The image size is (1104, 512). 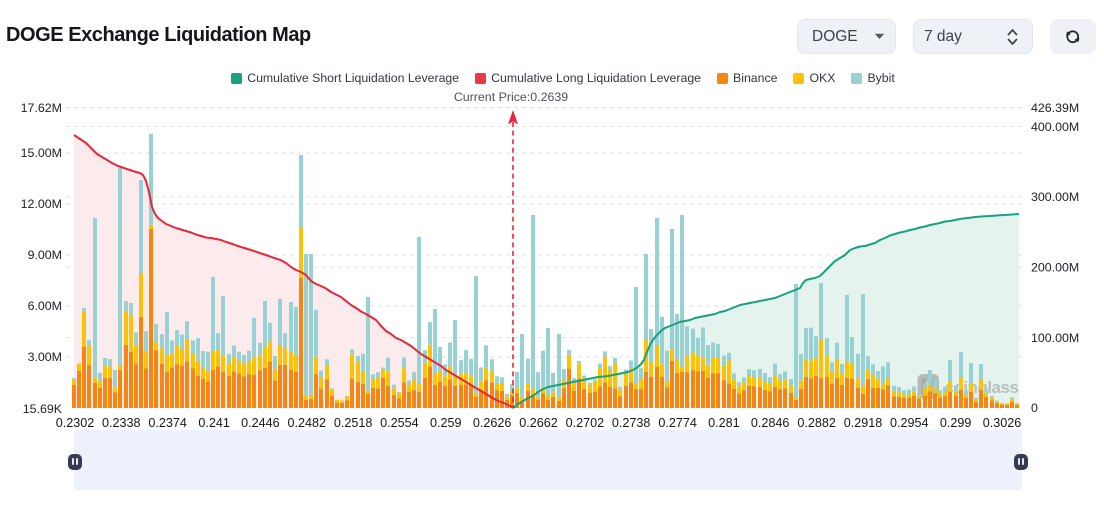 What do you see at coordinates (75, 423) in the screenshot?
I see `svg-text: 0.2302` at bounding box center [75, 423].